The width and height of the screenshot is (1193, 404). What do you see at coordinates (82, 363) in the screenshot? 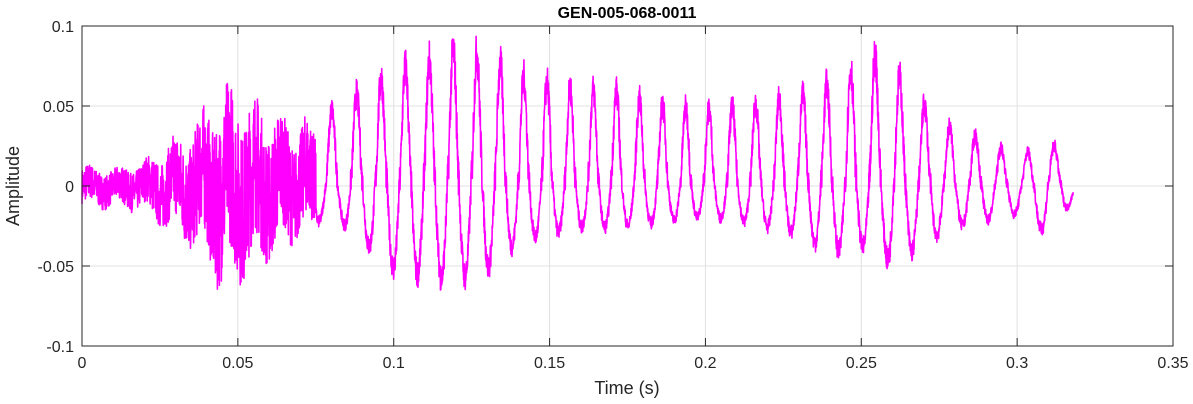
I see `x-tick-label: 0` at bounding box center [82, 363].